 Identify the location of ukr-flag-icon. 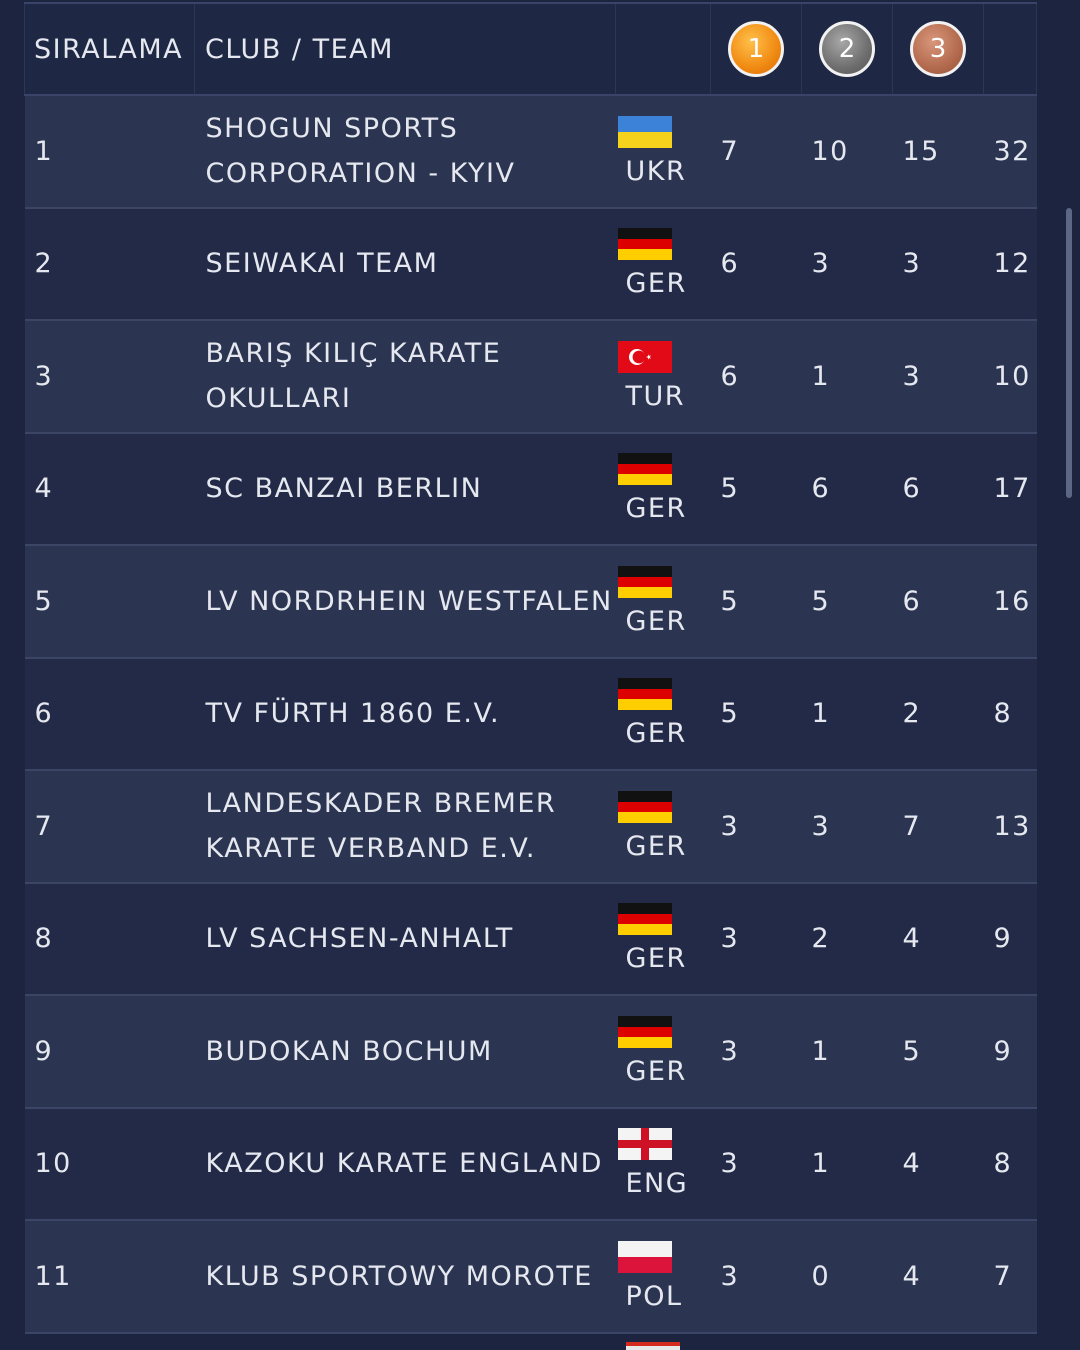
(644, 131).